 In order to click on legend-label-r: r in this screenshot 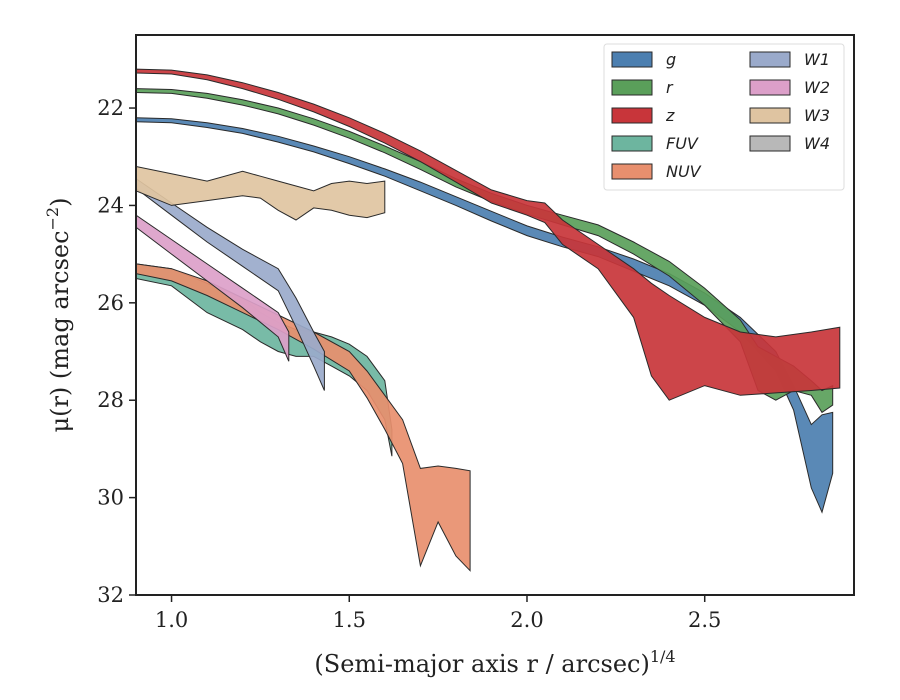, I will do `click(670, 87)`.